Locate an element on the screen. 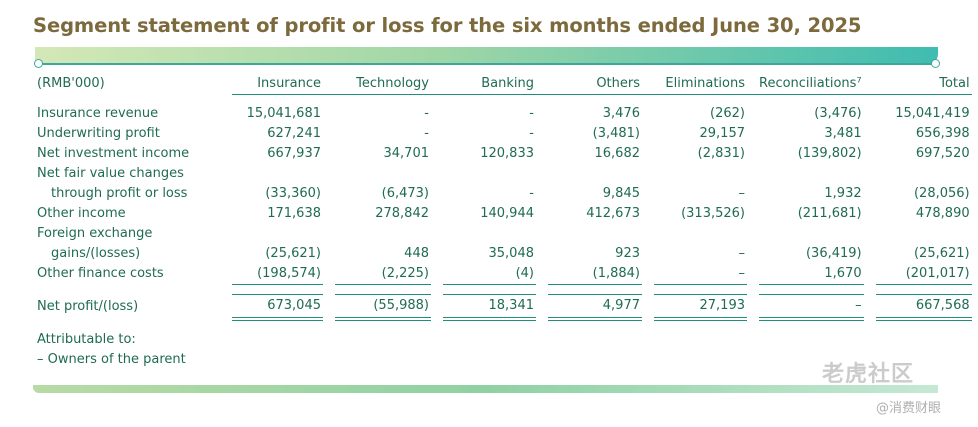 The height and width of the screenshot is (427, 978). cell-value: 673,045 is located at coordinates (277, 307).